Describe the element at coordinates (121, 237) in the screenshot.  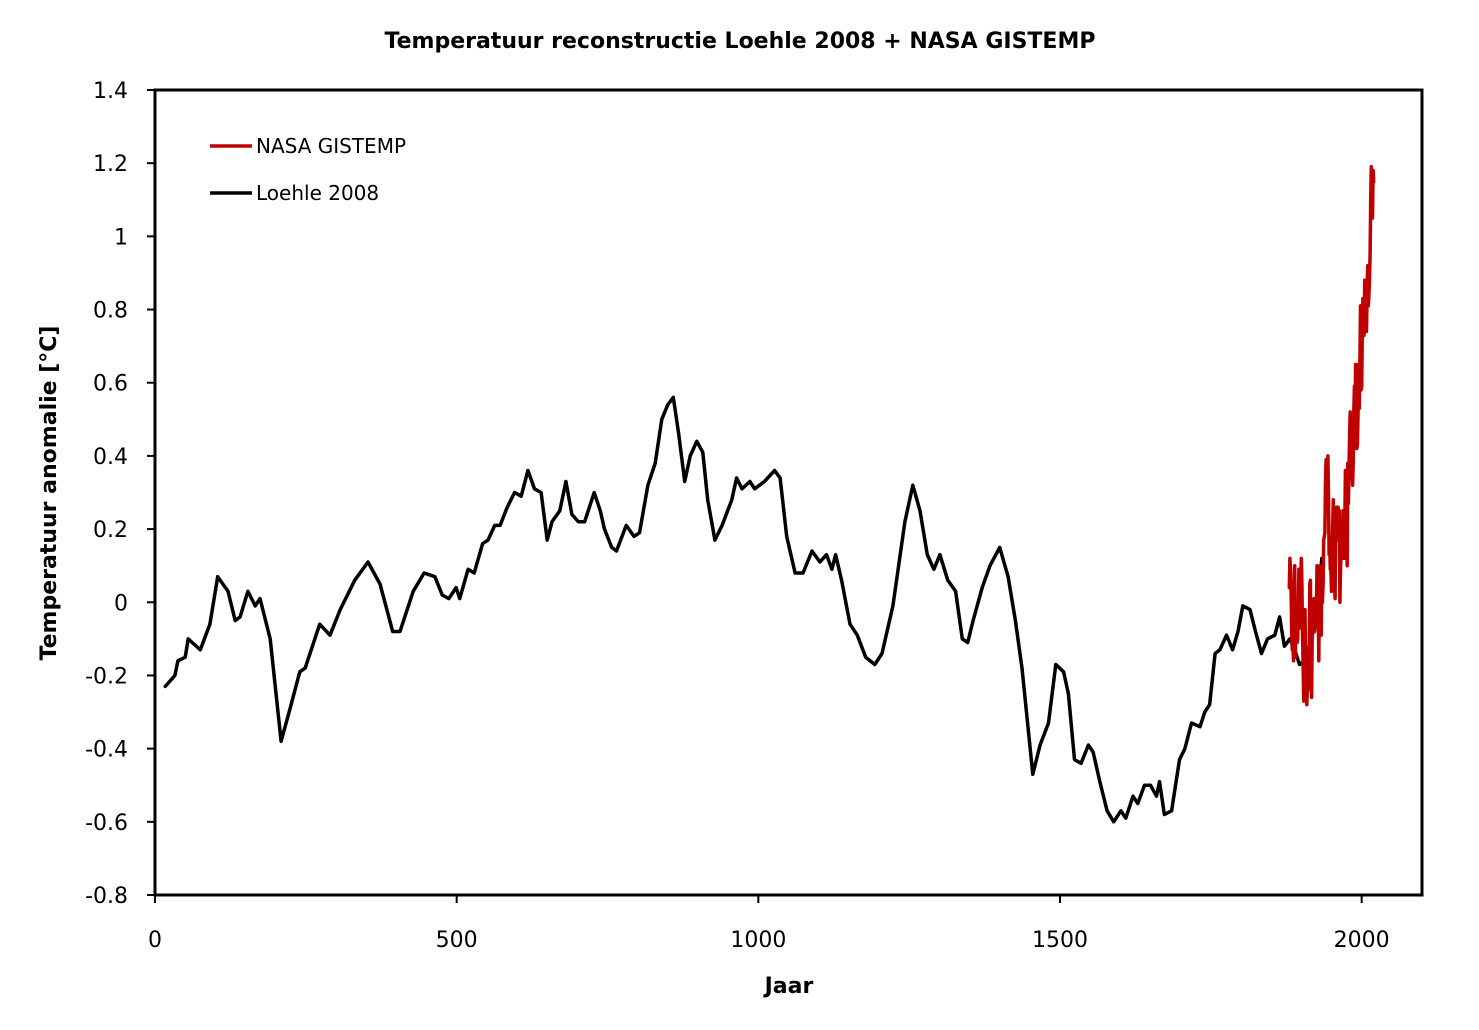
I see `y-tick-label: 1` at that location.